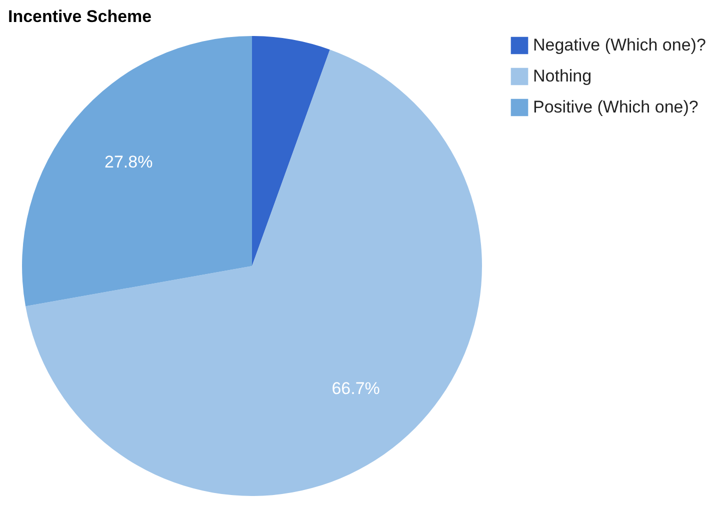 This screenshot has height=507, width=726. I want to click on pie-slice, so click(291, 151).